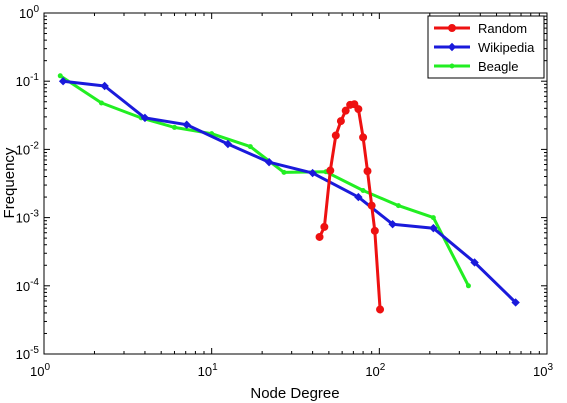  Describe the element at coordinates (350, 207) in the screenshot. I see `series-random` at that location.